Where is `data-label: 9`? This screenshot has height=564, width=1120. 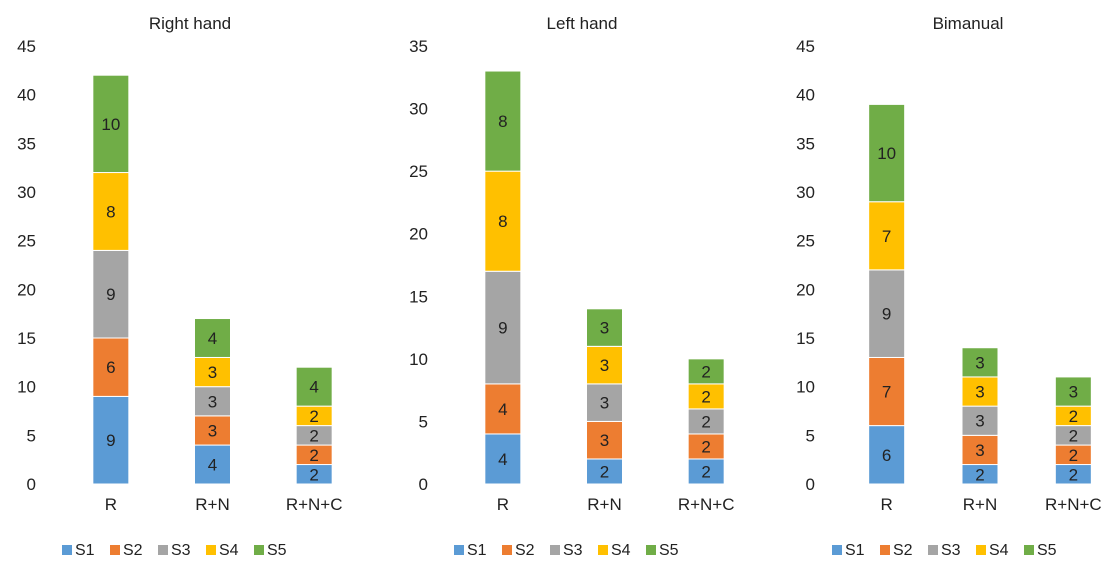 data-label: 9 is located at coordinates (886, 314).